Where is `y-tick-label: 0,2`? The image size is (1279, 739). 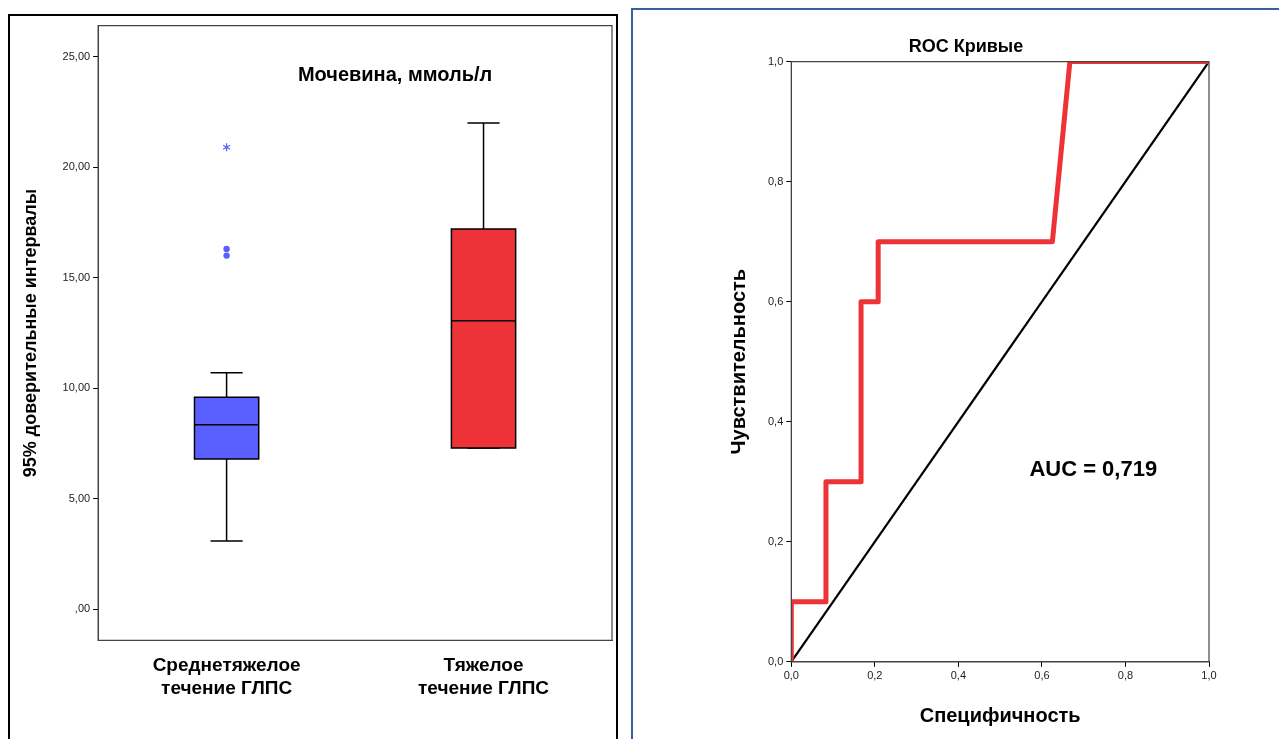
y-tick-label: 0,2 is located at coordinates (775, 540).